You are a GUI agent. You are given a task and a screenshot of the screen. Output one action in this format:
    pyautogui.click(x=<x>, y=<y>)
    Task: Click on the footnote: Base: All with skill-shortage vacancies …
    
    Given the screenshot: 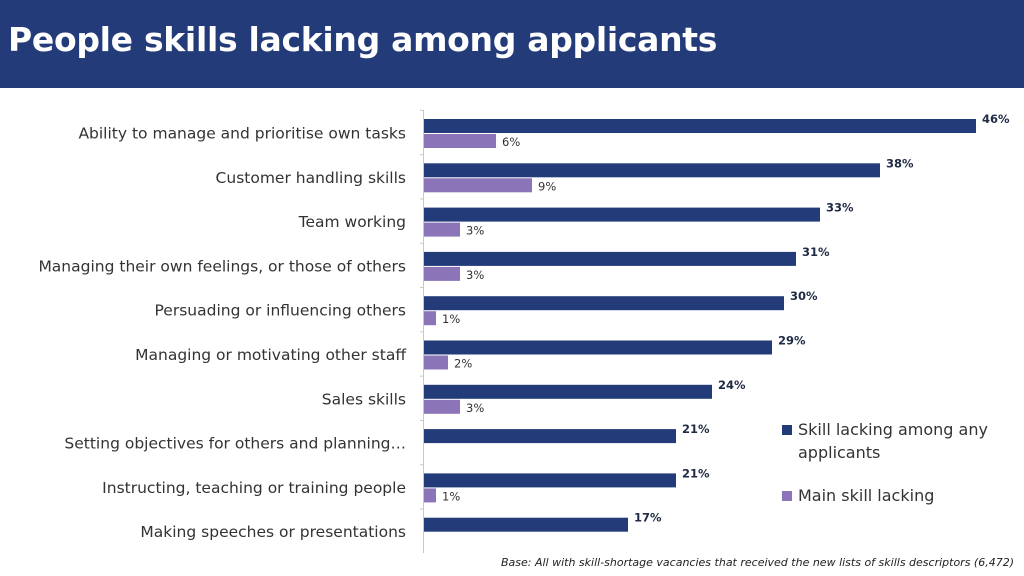 What is the action you would take?
    pyautogui.click(x=757, y=562)
    